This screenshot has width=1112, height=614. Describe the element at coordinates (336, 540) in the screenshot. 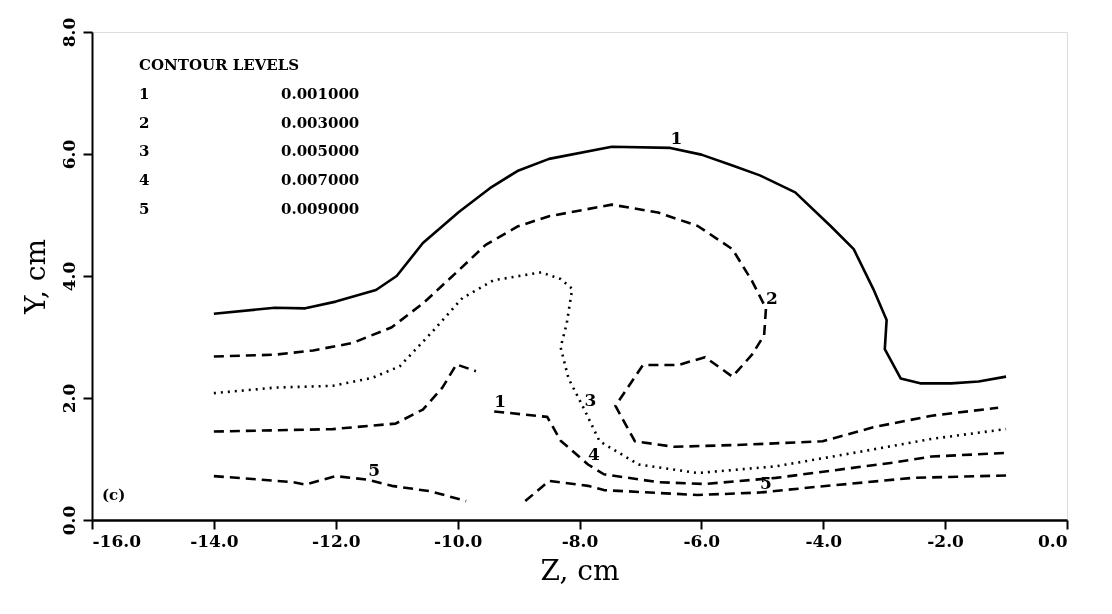

I see `x-tick-label: -12.0` at that location.